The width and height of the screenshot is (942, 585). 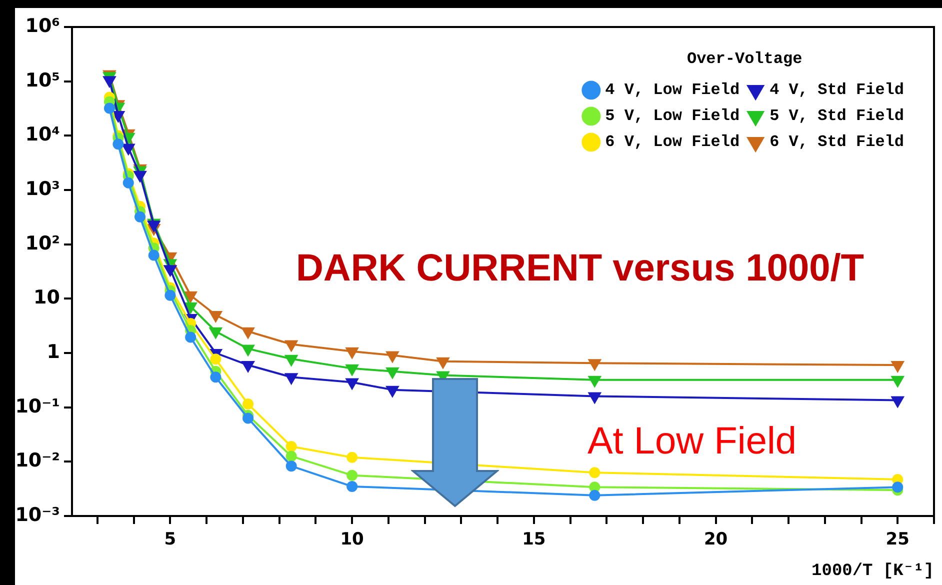 What do you see at coordinates (42, 25) in the screenshot?
I see `y-tick-label: 10⁶` at bounding box center [42, 25].